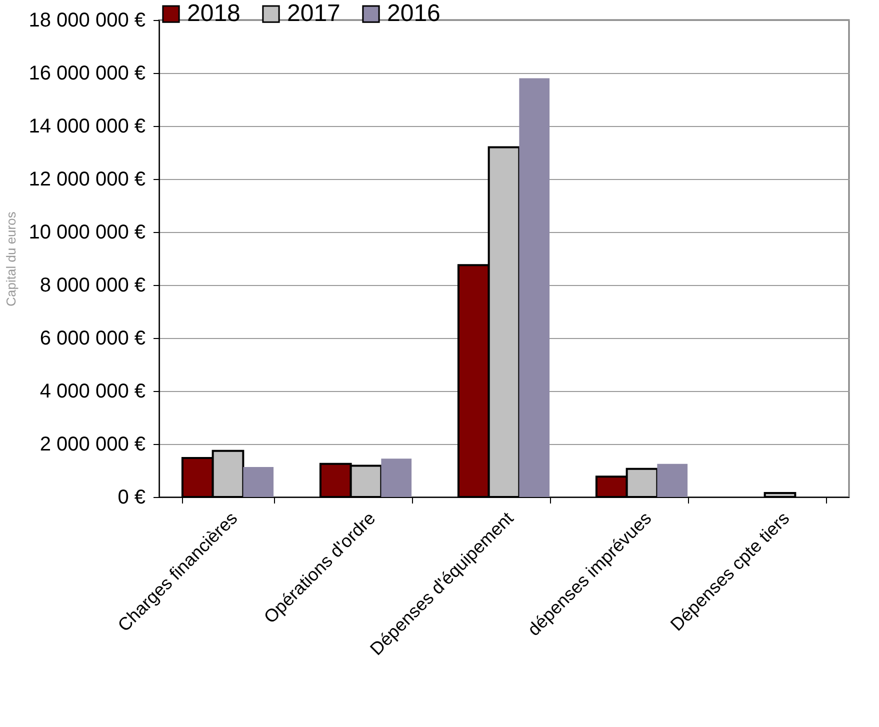 This screenshot has height=727, width=879. I want to click on y-tick-label: 2 000 000 €, so click(93, 445).